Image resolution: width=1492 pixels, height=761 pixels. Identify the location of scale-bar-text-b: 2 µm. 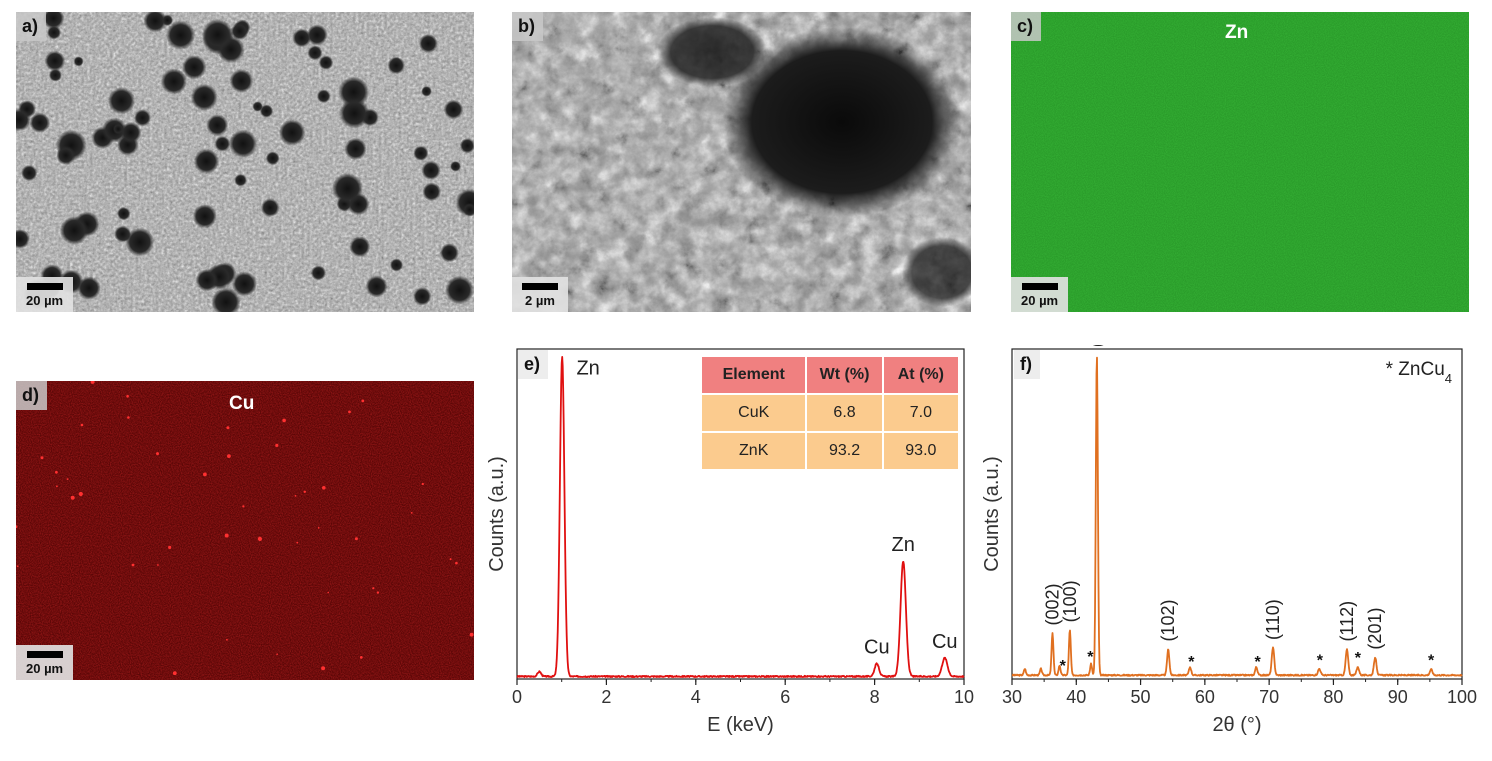
(540, 300).